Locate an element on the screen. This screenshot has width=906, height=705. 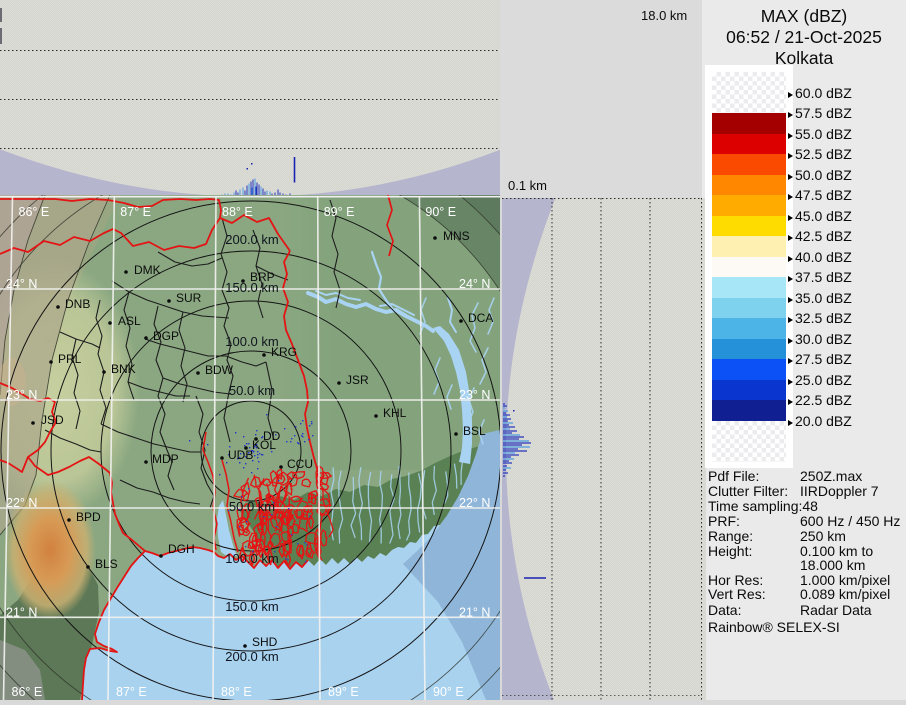
svg-text: ASL is located at coordinates (129, 321).